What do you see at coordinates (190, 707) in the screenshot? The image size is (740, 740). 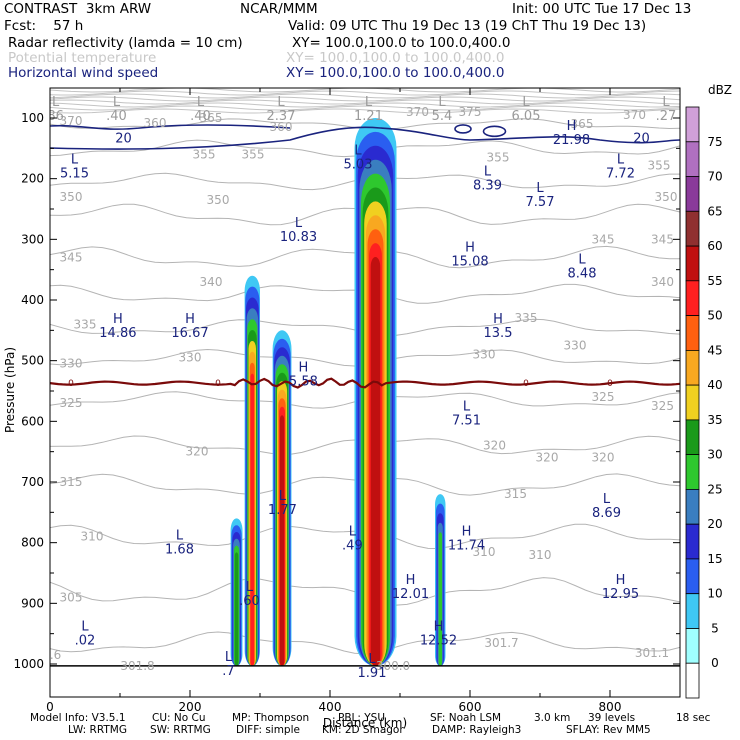 I see `x-tick-label: 200` at bounding box center [190, 707].